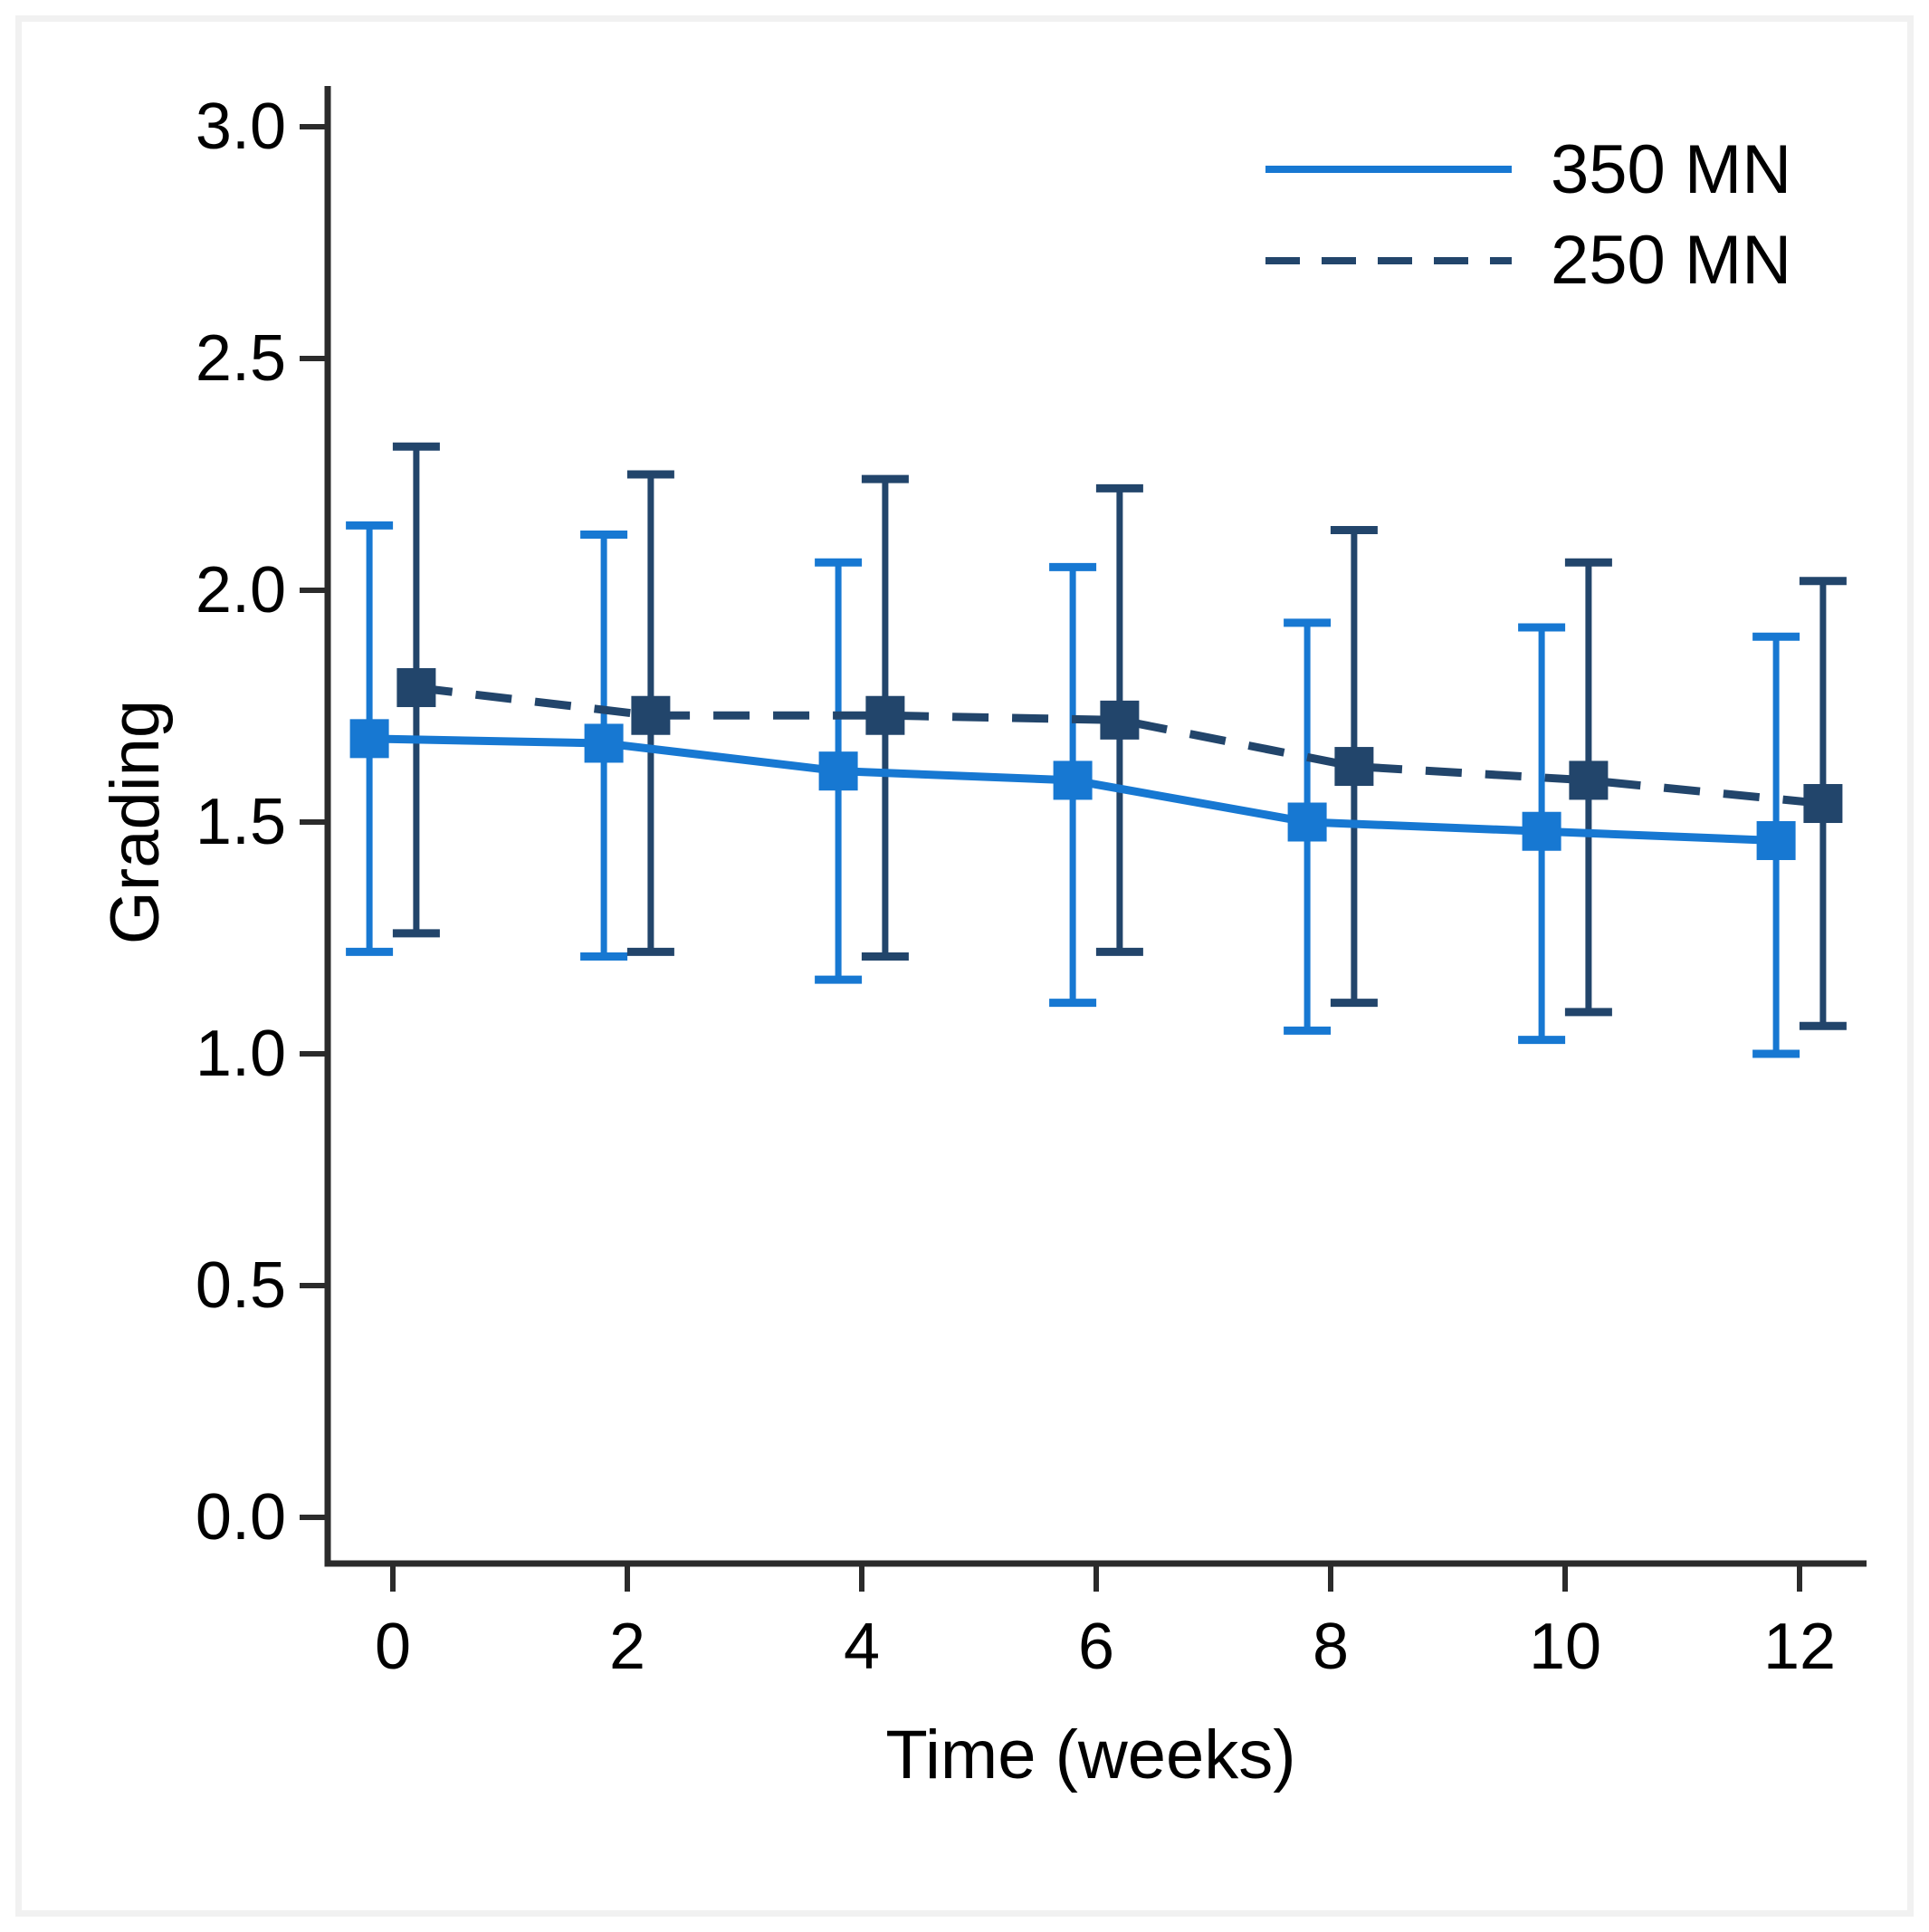 This screenshot has height=1932, width=1929. What do you see at coordinates (241, 1054) in the screenshot?
I see `y-tick-label: 1.0` at bounding box center [241, 1054].